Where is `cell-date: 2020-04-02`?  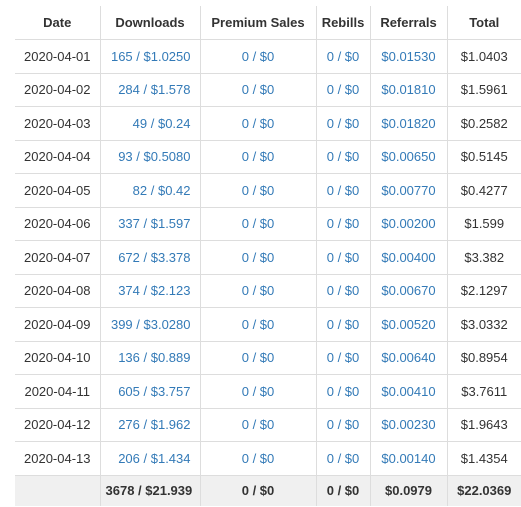 cell-date: 2020-04-02 is located at coordinates (57, 89).